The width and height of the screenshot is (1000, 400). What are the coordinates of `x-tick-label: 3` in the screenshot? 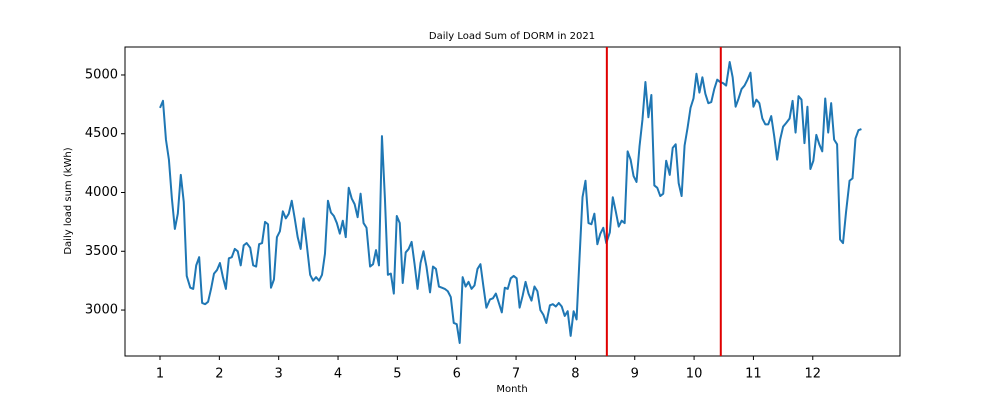 It's located at (279, 374).